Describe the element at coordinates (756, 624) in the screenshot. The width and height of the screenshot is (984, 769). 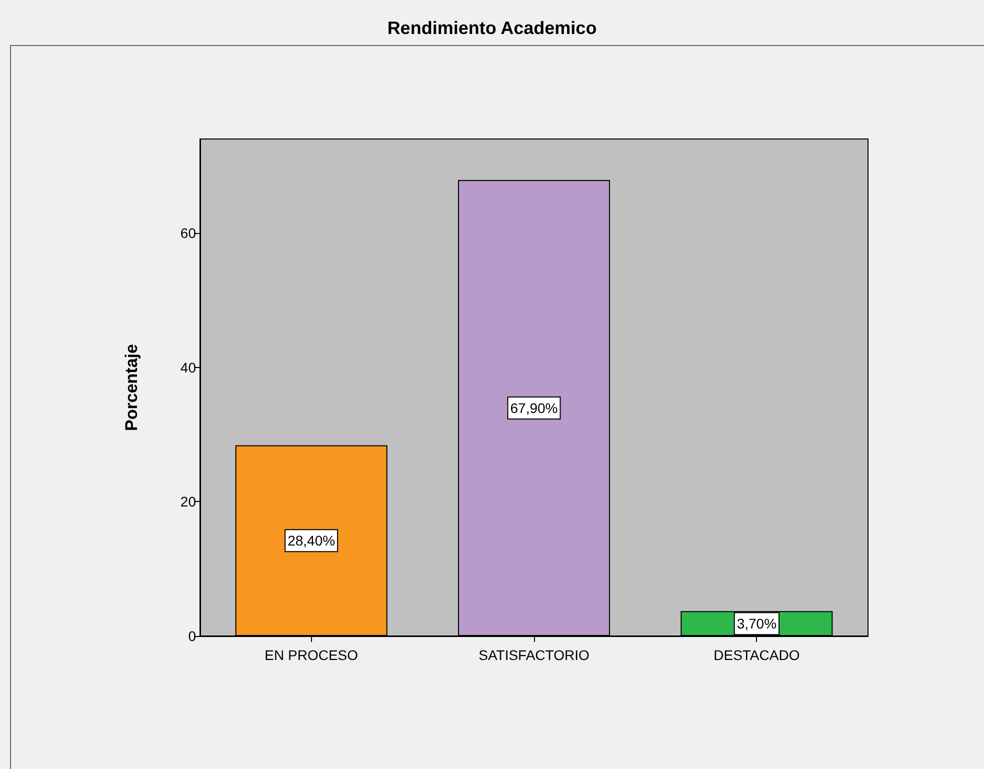
I see `data-label: 3,70%` at that location.